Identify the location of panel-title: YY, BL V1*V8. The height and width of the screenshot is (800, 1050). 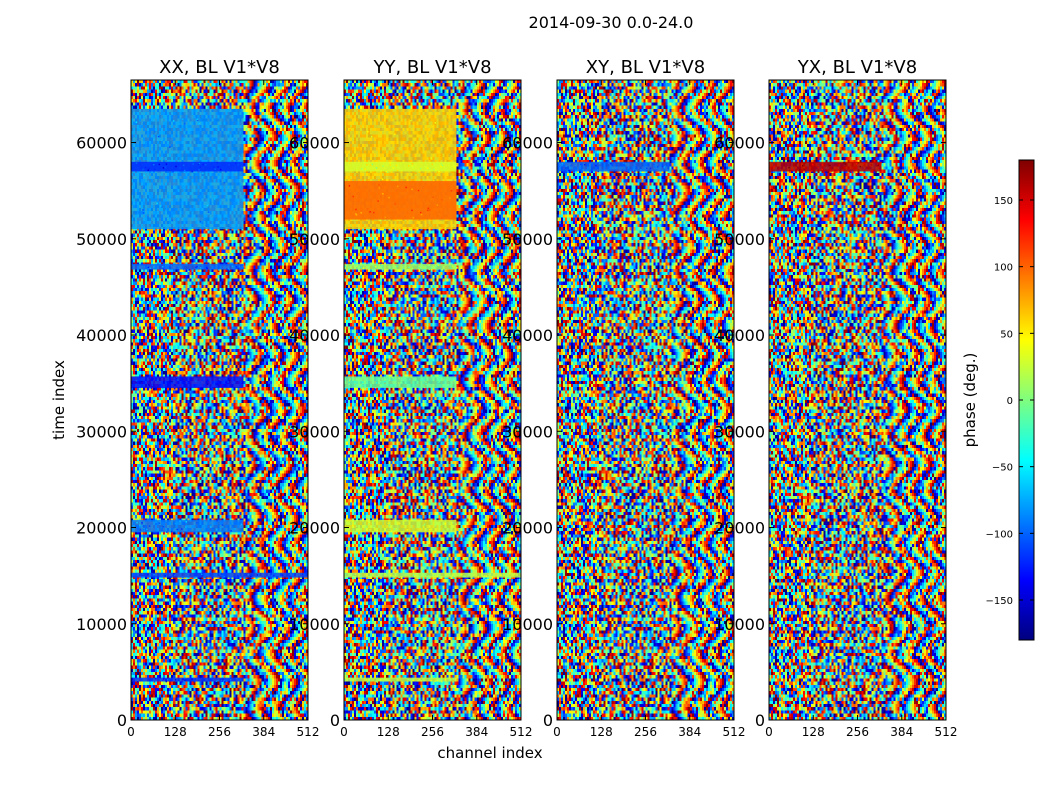
(431, 67).